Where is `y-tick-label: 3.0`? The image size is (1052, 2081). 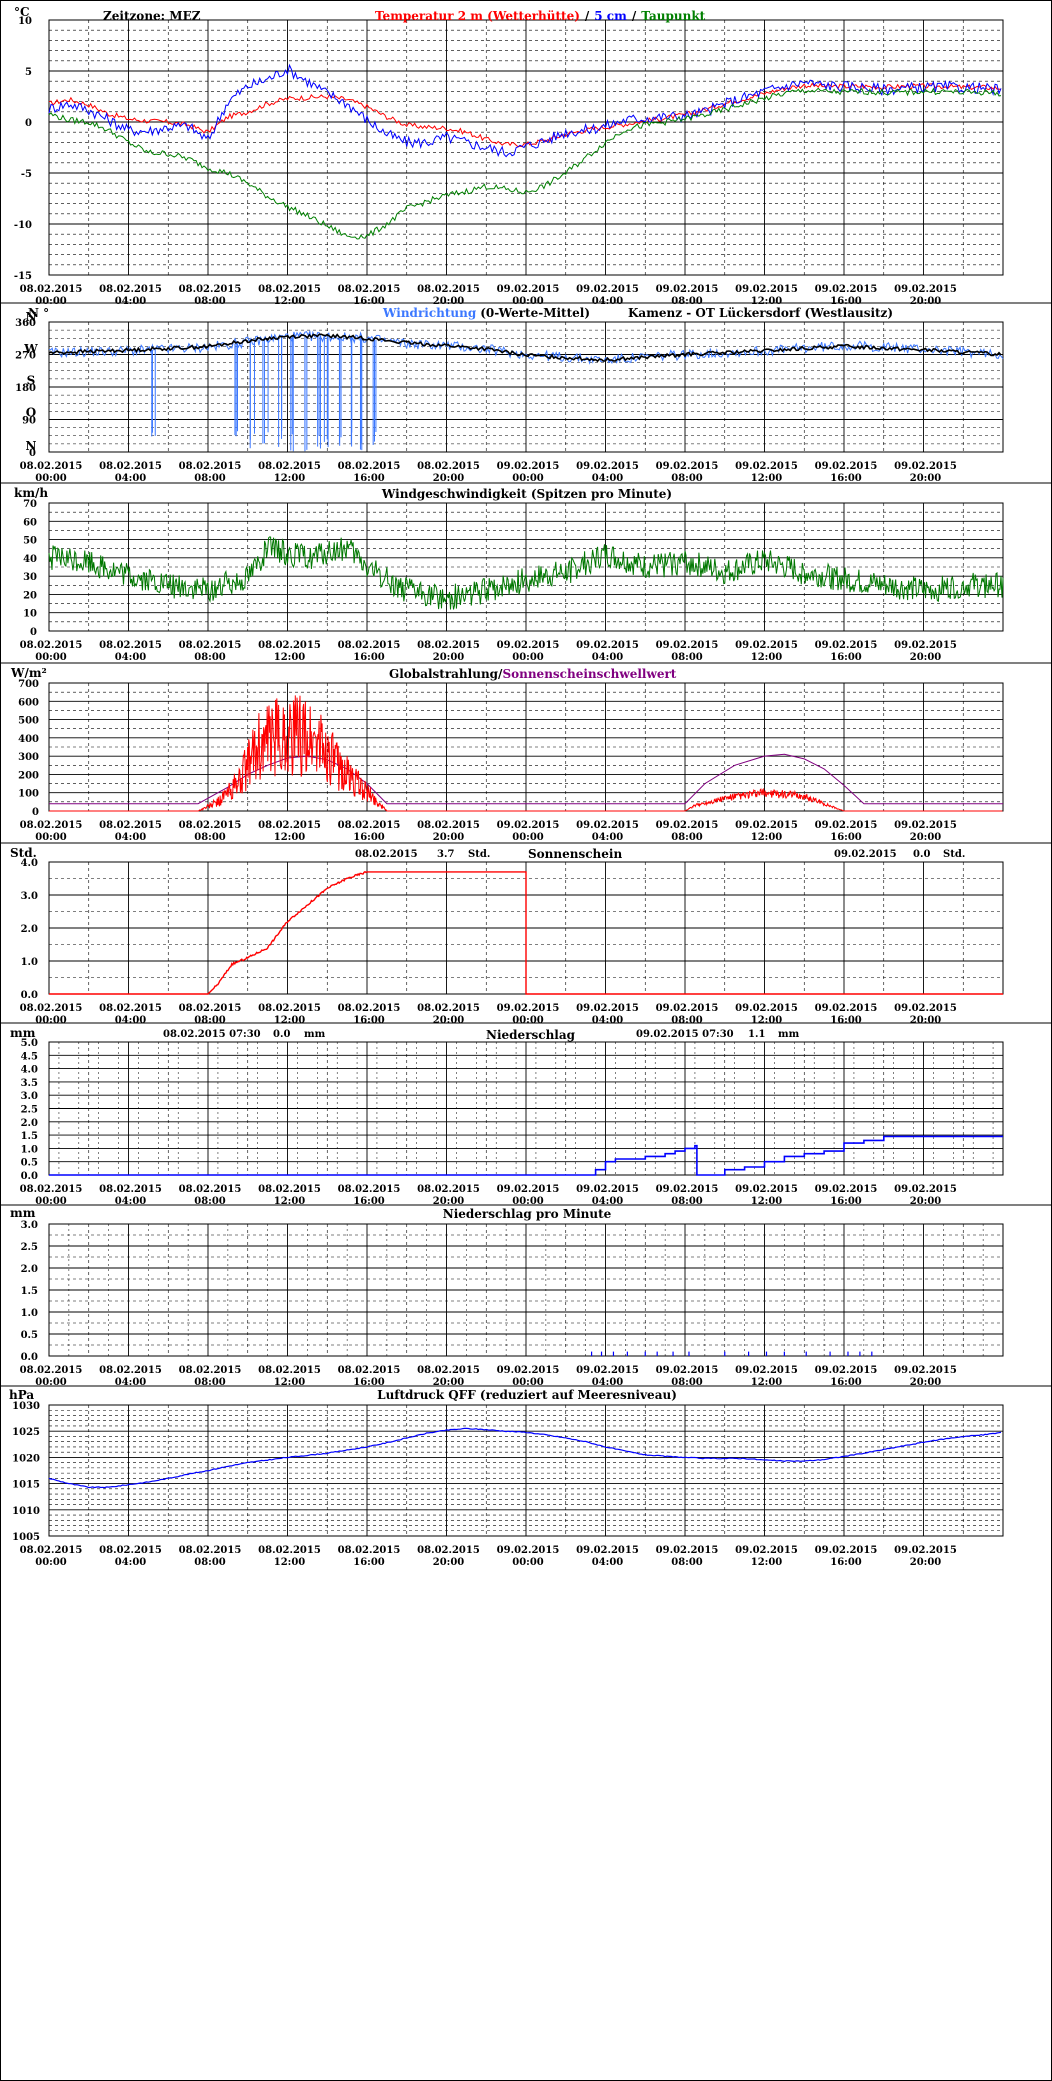
y-tick-label: 3.0 is located at coordinates (29, 896).